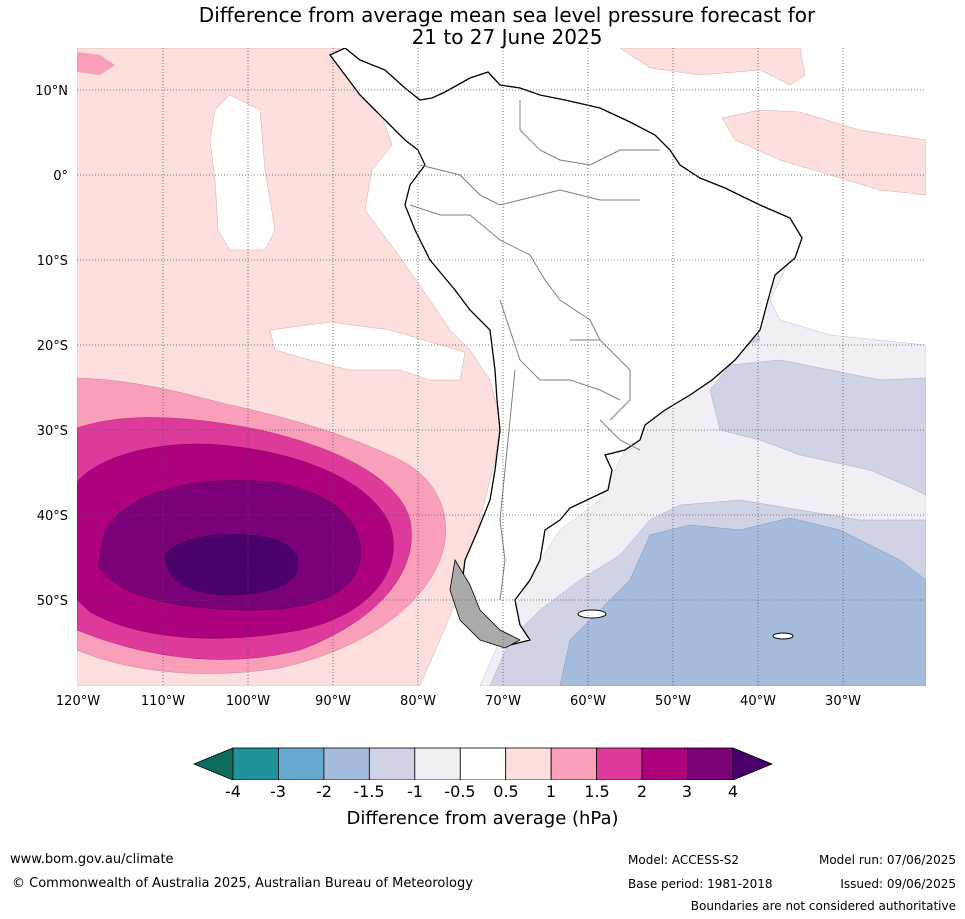 The width and height of the screenshot is (965, 919). I want to click on lat-label-0: 0°, so click(60, 176).